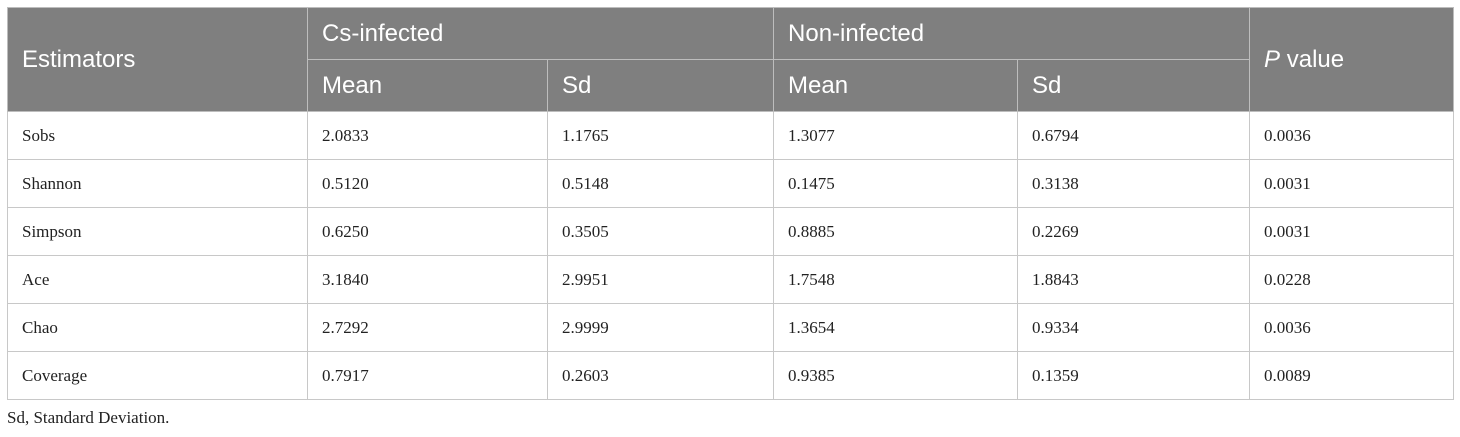 The height and width of the screenshot is (437, 1460). I want to click on cell-non-sd: 0.3138, so click(1134, 183).